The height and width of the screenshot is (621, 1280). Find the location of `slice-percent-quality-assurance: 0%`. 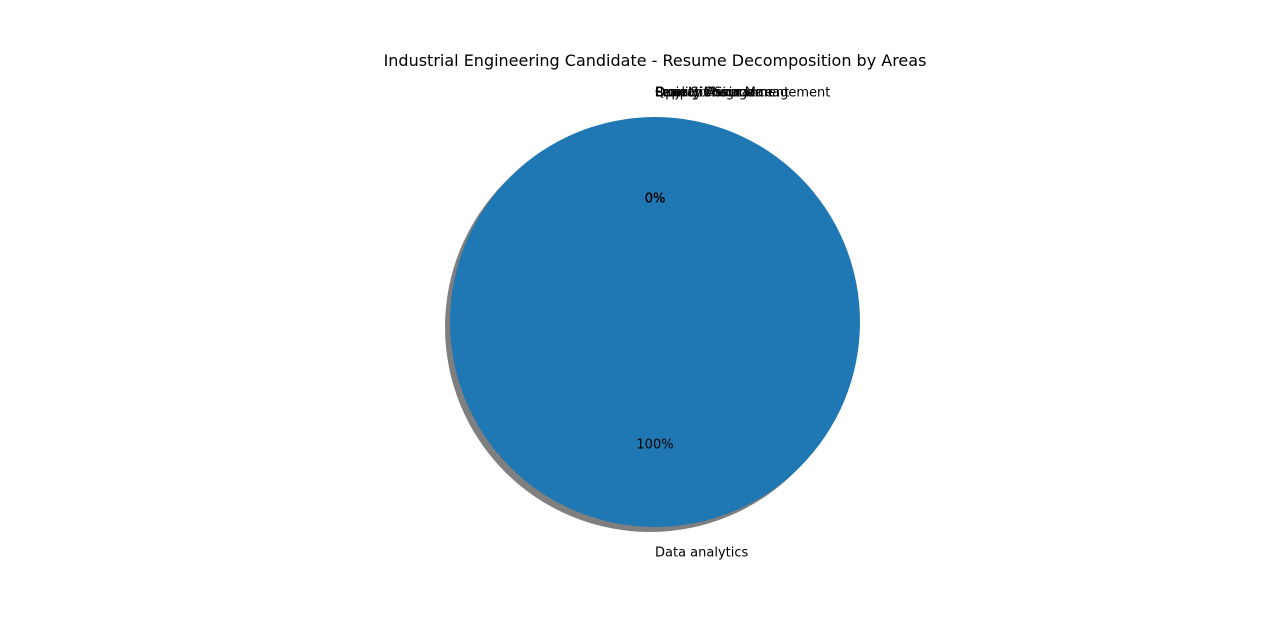

slice-percent-quality-assurance: 0% is located at coordinates (655, 199).